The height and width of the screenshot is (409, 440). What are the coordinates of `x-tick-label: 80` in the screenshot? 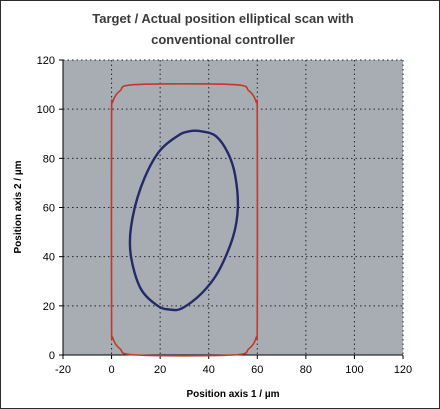 It's located at (306, 370).